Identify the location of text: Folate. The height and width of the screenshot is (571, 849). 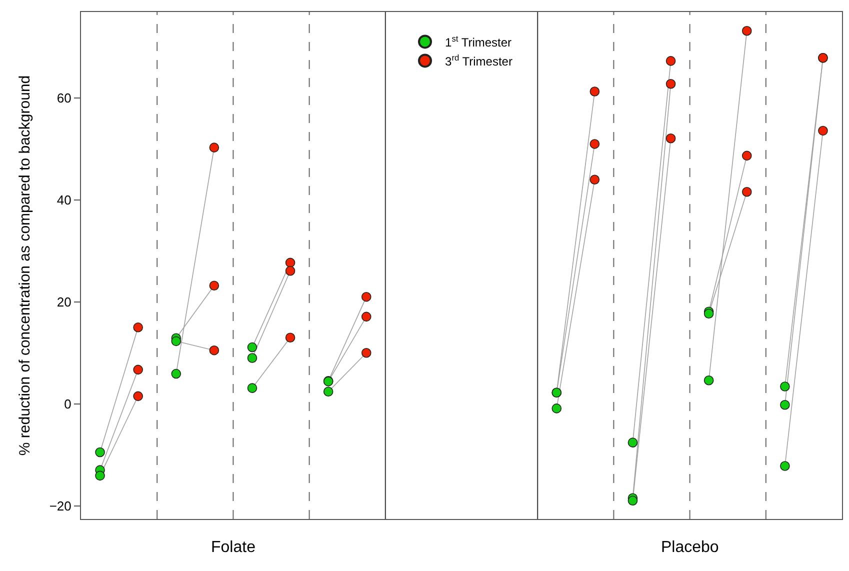
(233, 547).